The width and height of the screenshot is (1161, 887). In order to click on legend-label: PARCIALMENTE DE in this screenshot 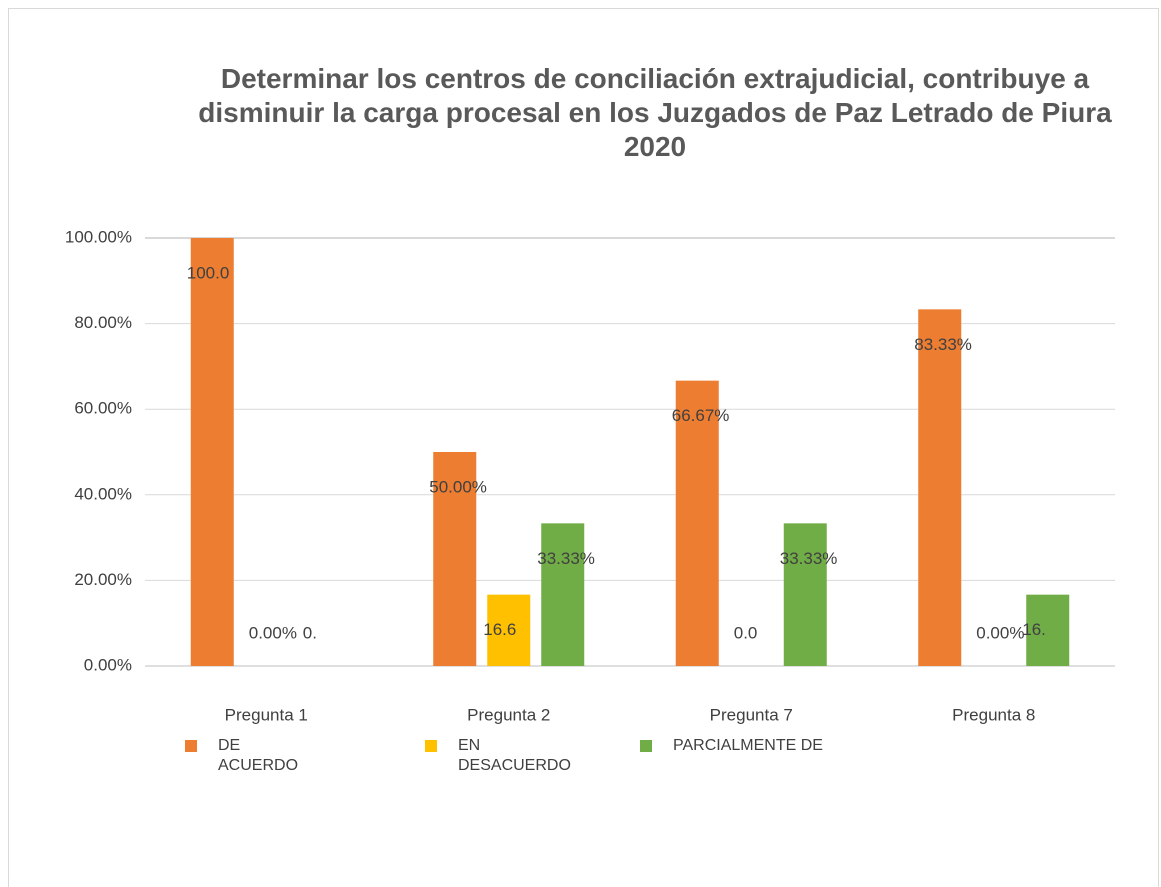, I will do `click(748, 745)`.